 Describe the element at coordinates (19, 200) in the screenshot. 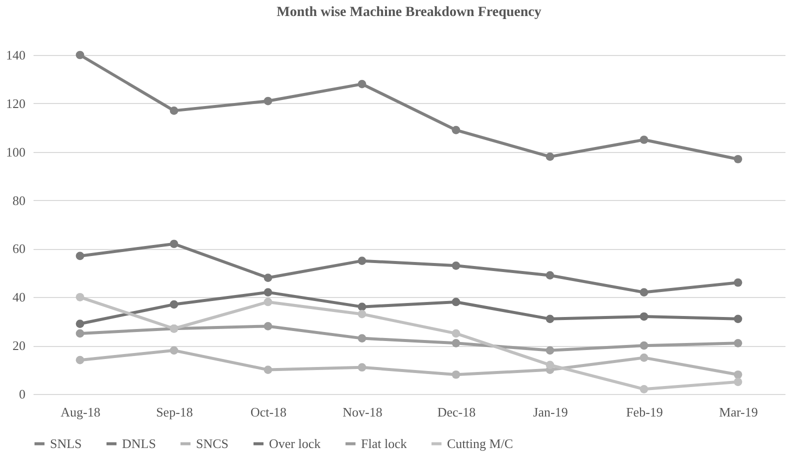

I see `y-tick-label: 80` at that location.